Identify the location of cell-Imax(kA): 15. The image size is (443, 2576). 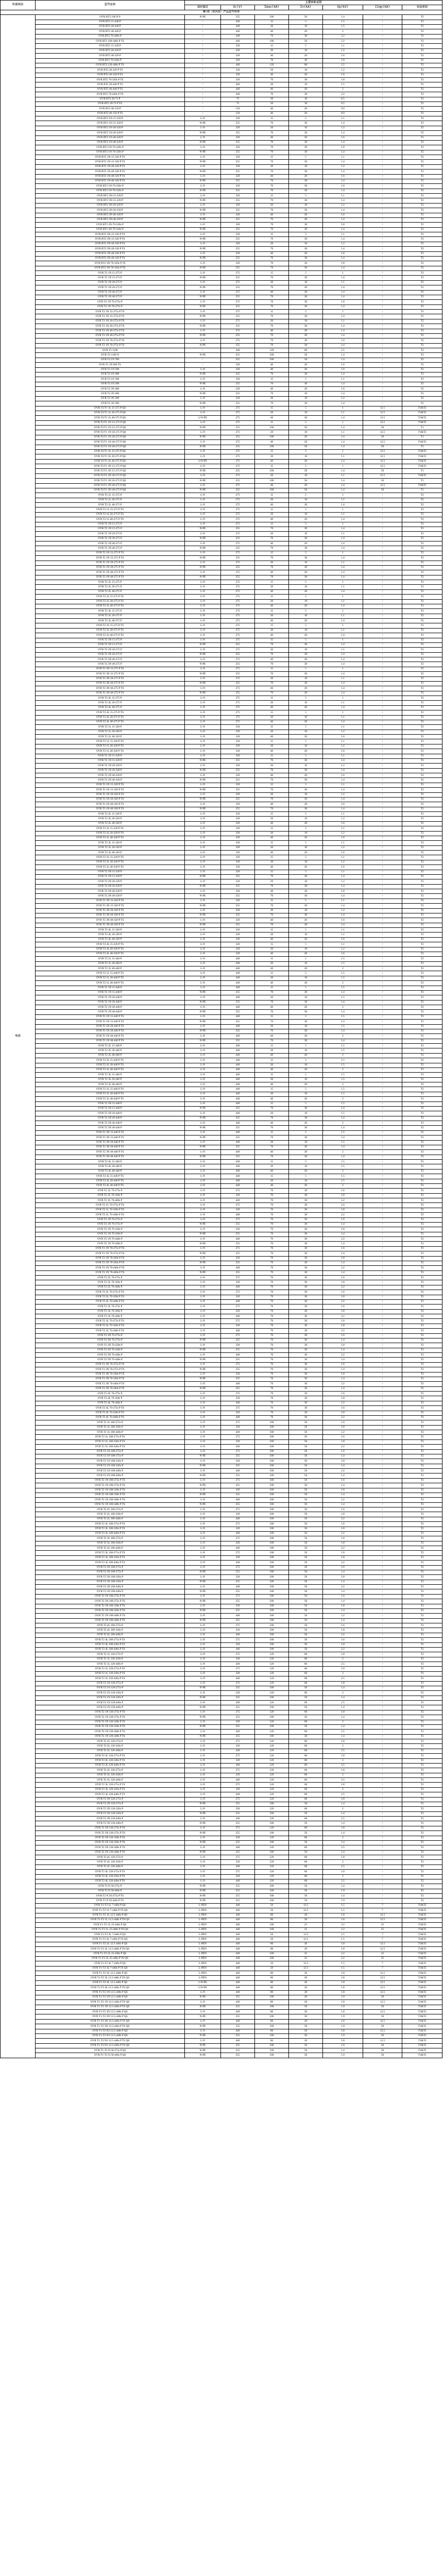
(271, 379).